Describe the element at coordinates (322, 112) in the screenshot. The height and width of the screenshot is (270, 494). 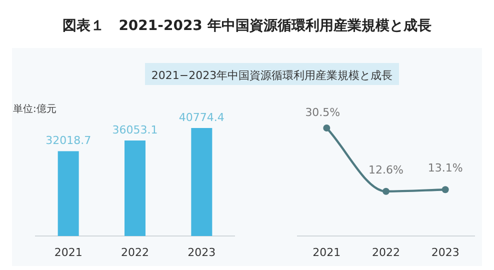
I see `data-label: 30.5%` at that location.